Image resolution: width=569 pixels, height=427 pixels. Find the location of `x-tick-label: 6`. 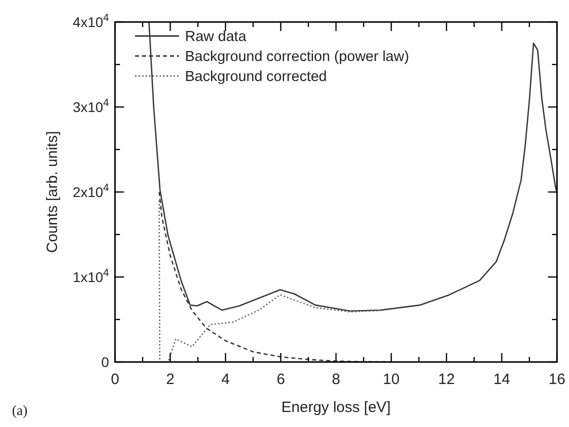

x-tick-label: 6 is located at coordinates (280, 379).